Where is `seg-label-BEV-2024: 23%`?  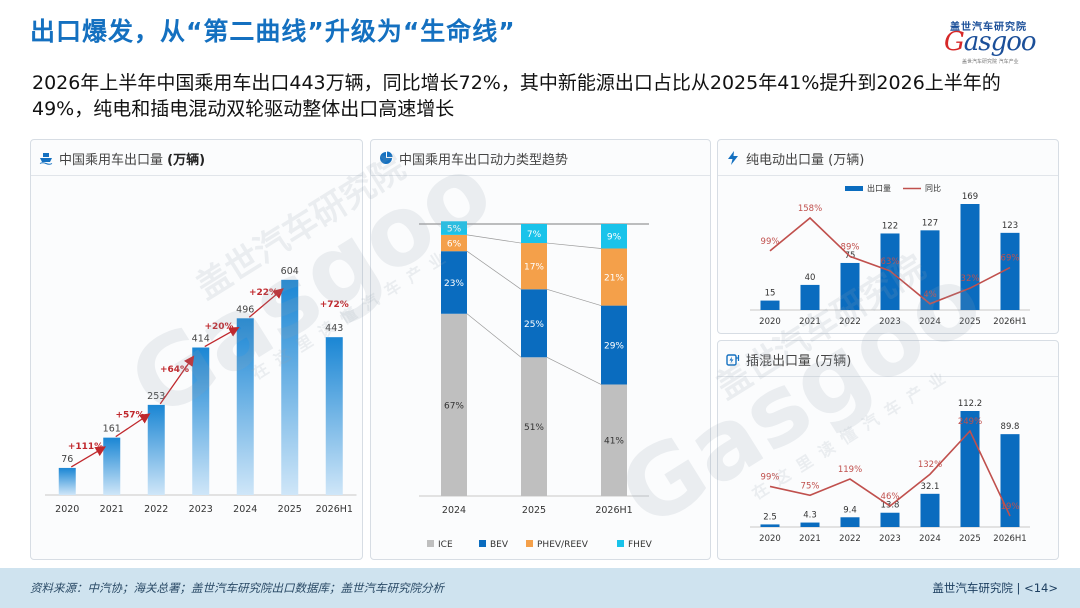
seg-label-BEV-2024: 23% is located at coordinates (454, 284).